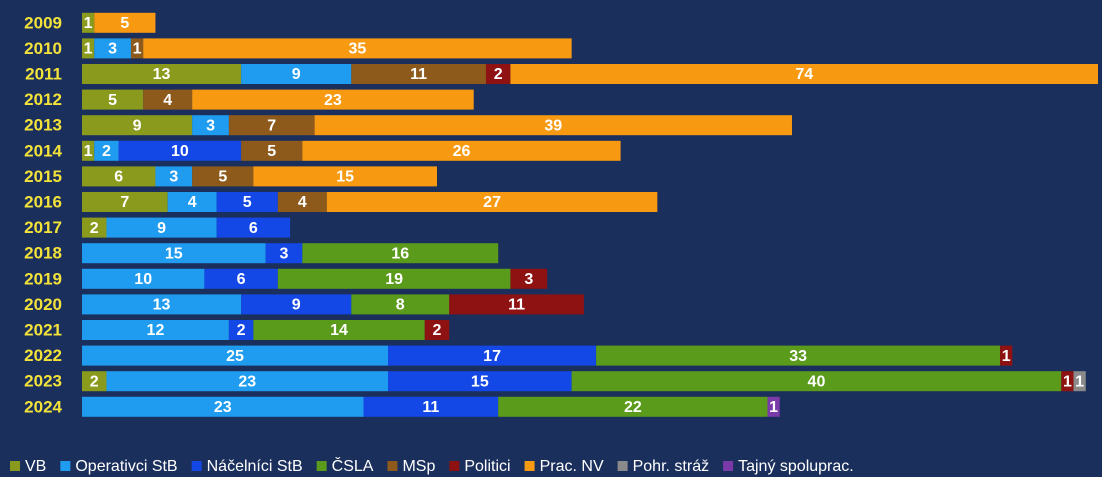 The image size is (1102, 477). What do you see at coordinates (143, 279) in the screenshot?
I see `value-label: 10` at bounding box center [143, 279].